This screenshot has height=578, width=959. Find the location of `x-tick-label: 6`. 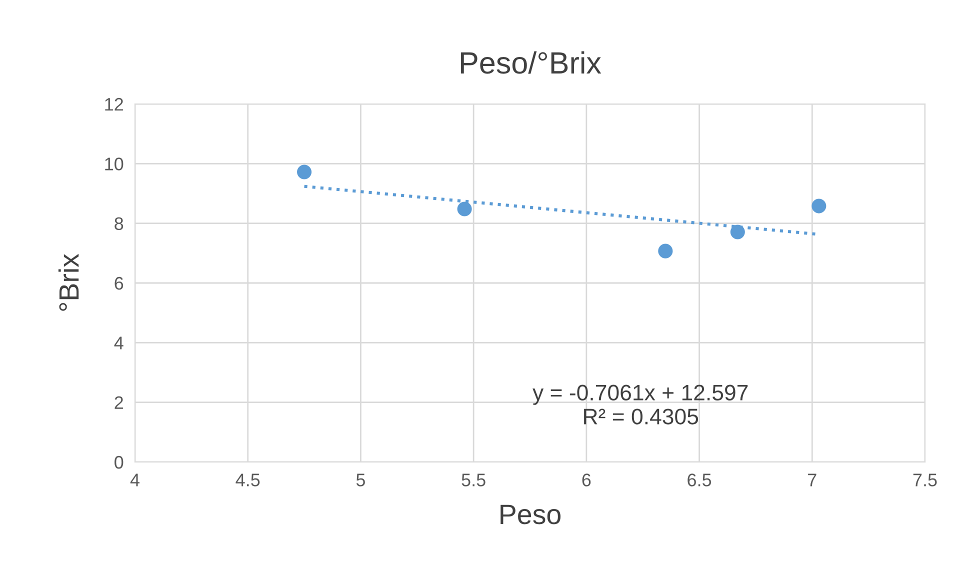

x-tick-label: 6 is located at coordinates (586, 480).